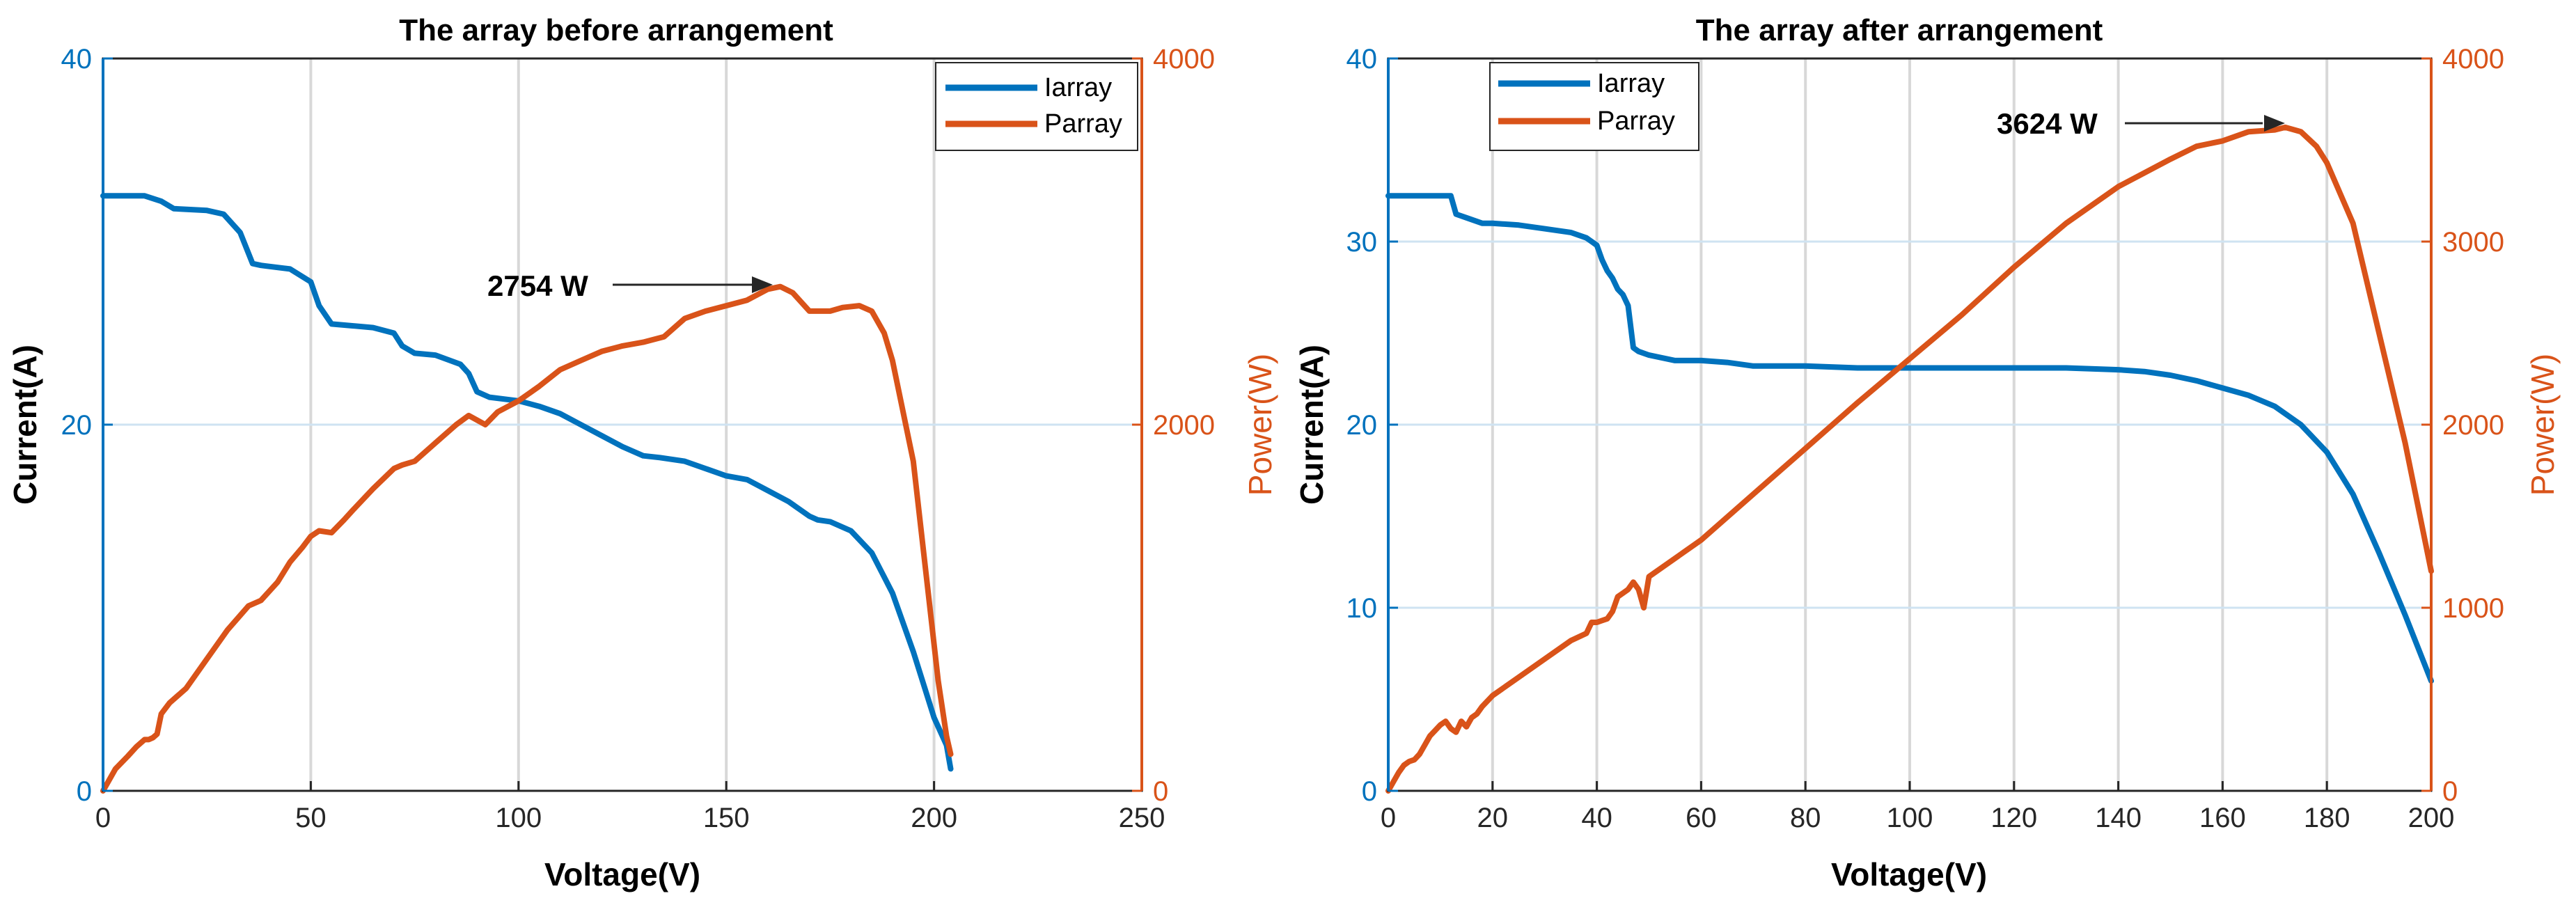 This screenshot has width=2576, height=905. Describe the element at coordinates (1596, 818) in the screenshot. I see `x-tick-label: 40` at that location.